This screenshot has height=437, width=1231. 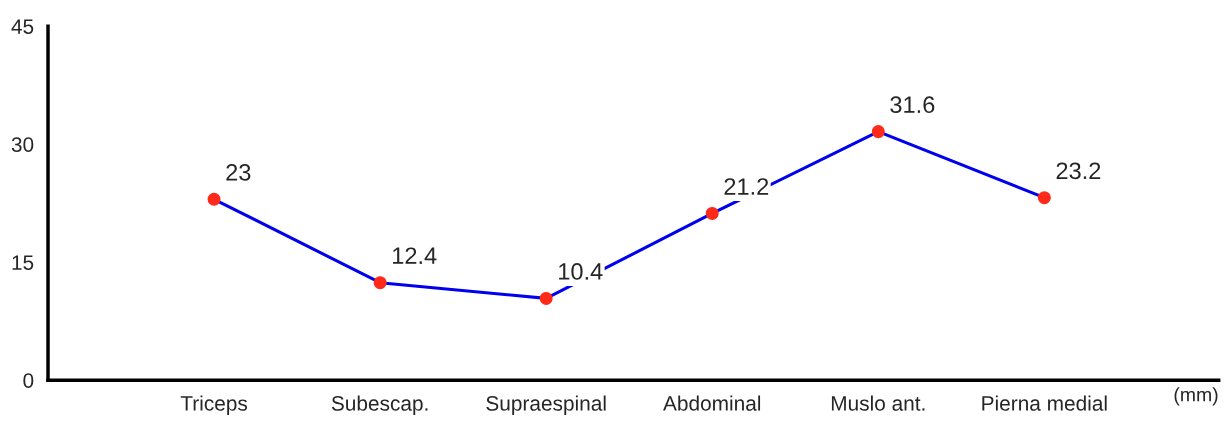 What do you see at coordinates (581, 271) in the screenshot?
I see `data-label: 10.4` at bounding box center [581, 271].